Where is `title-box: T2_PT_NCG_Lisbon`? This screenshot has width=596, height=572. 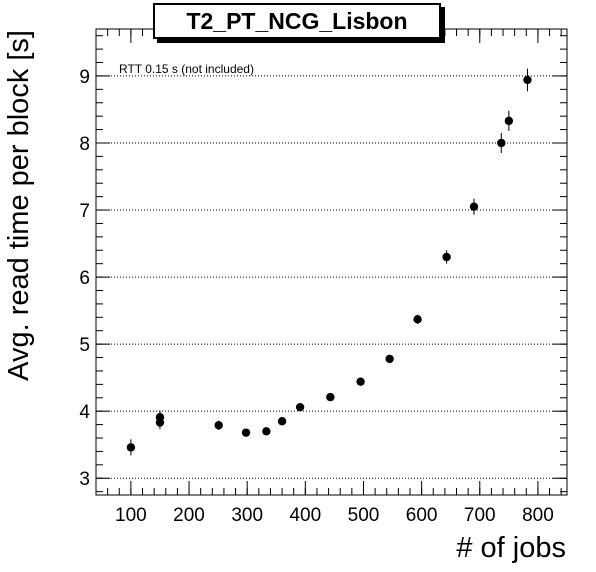
title-box: T2_PT_NCG_Lisbon is located at coordinates (297, 21).